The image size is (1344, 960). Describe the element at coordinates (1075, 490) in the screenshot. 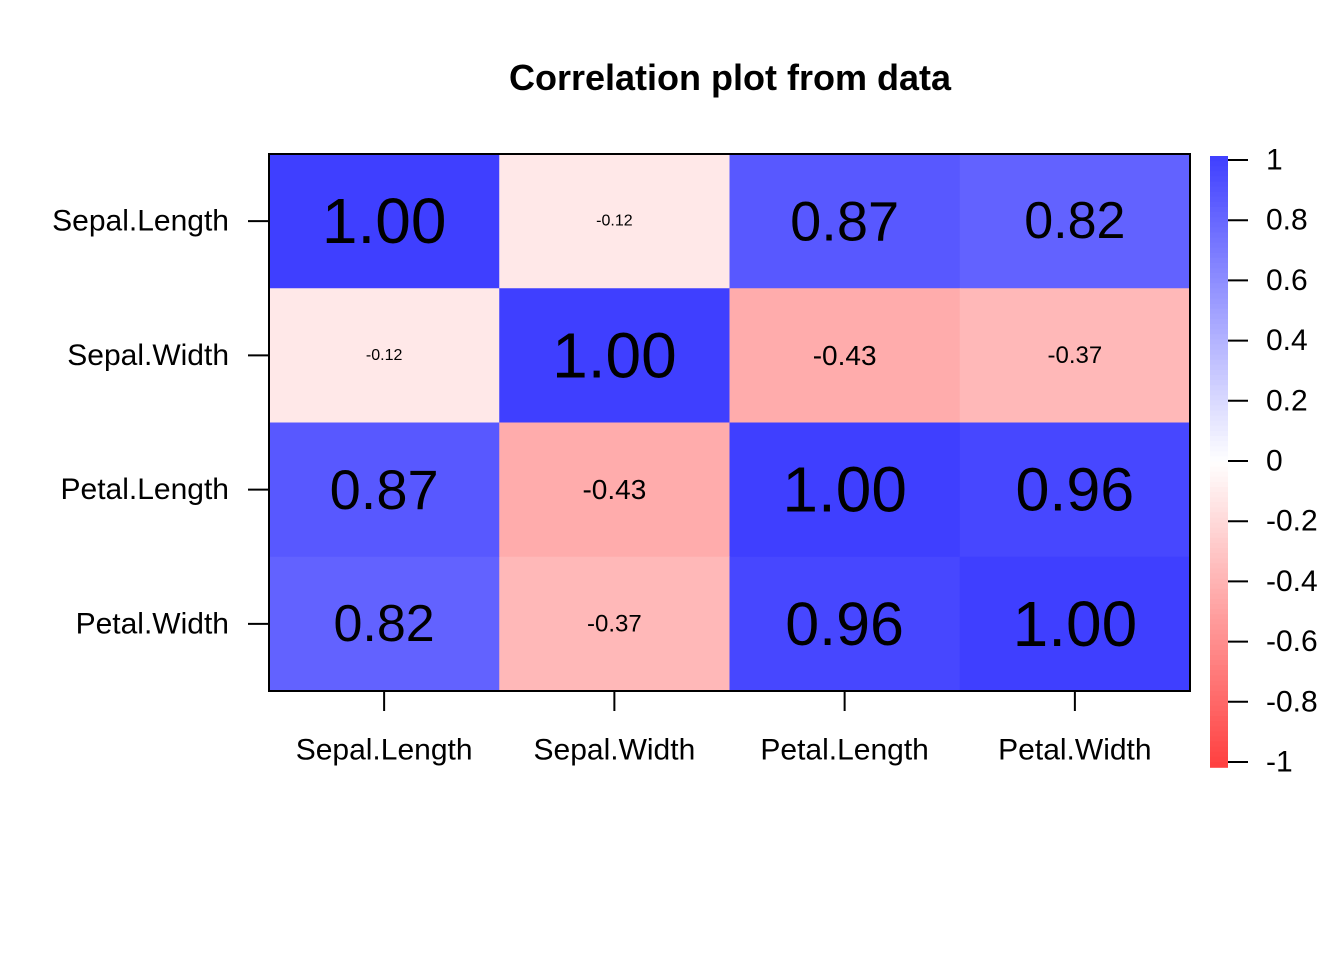

I see `cell-value-label: 0.96` at that location.